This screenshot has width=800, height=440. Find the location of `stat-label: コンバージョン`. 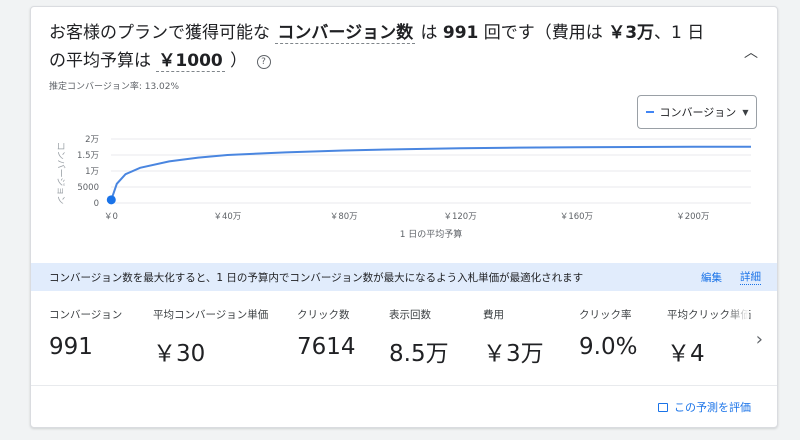

stat-label: コンバージョン is located at coordinates (86, 315).